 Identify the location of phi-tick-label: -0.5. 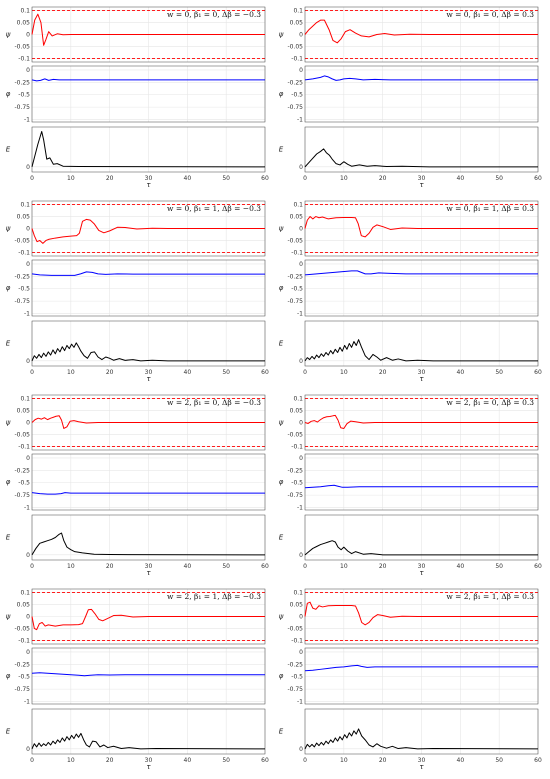
(24, 483).